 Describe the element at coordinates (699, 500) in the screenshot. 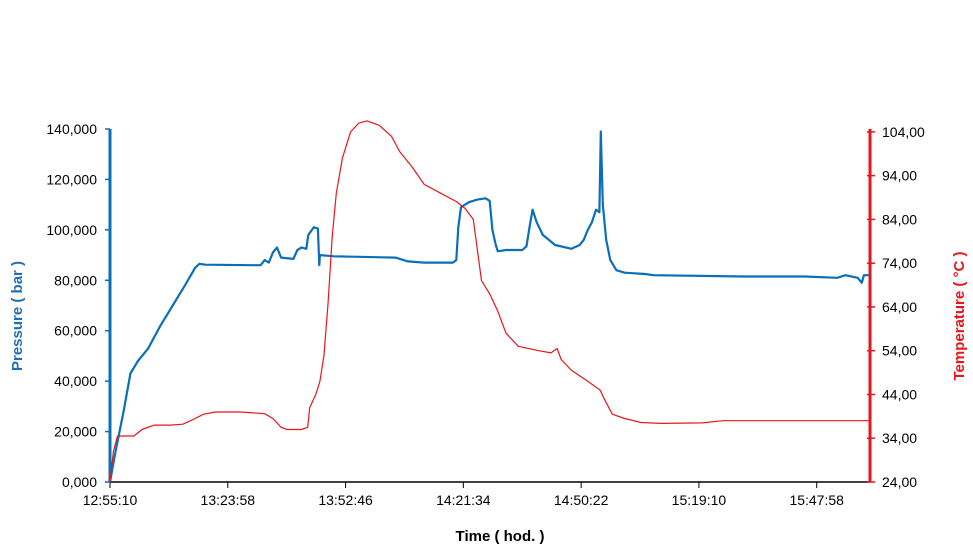

I see `x-tick-label: 15:19:10` at that location.